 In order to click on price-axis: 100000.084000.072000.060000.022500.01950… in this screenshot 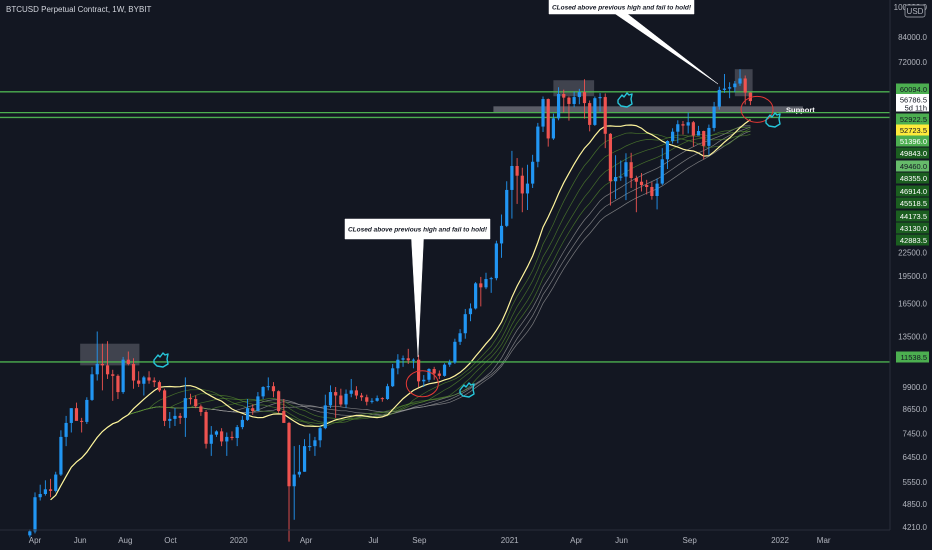, I will do `click(911, 267)`.